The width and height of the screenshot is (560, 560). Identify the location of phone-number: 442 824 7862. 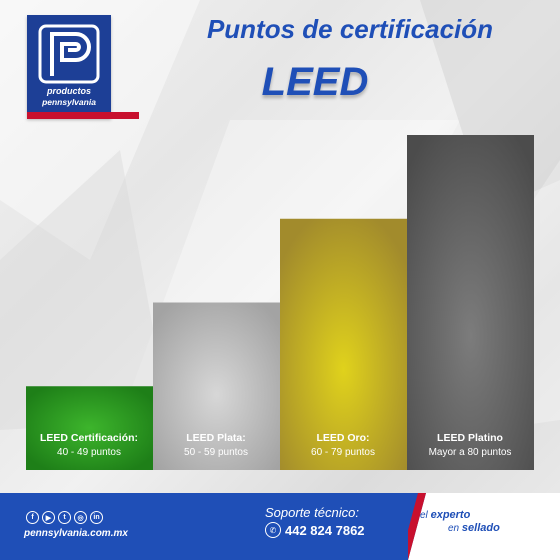
(325, 530).